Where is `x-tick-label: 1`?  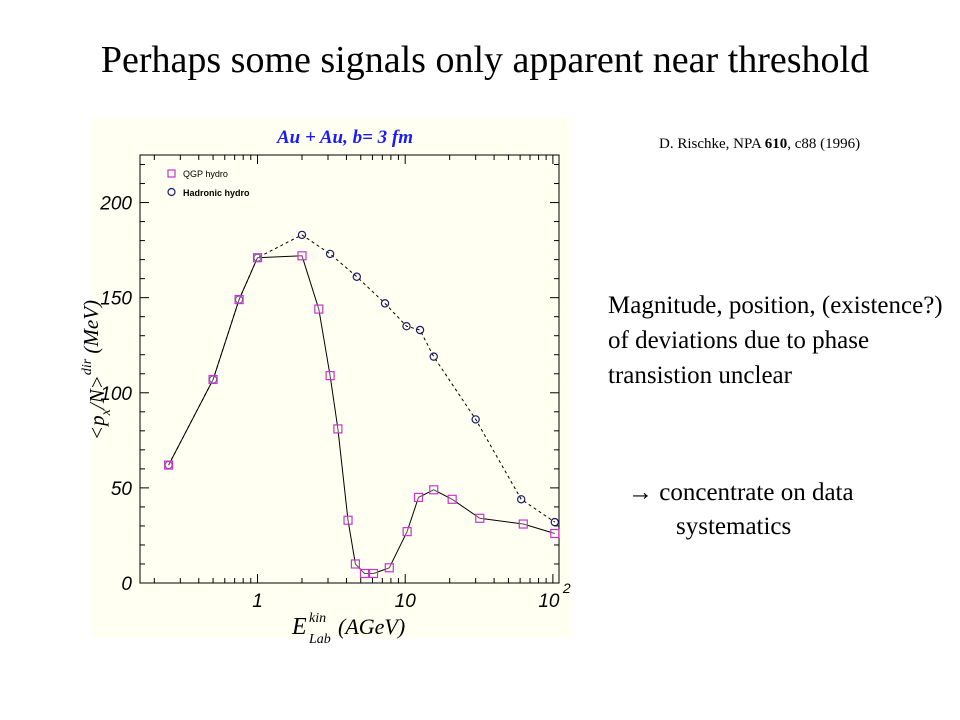 x-tick-label: 1 is located at coordinates (257, 601).